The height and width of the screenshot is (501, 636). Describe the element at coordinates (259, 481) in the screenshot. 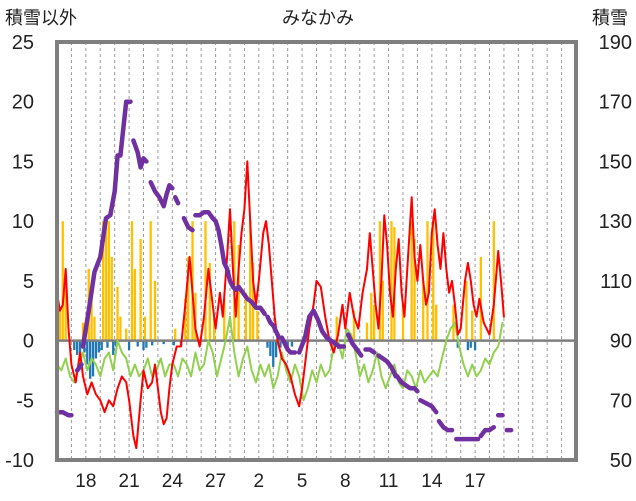

I see `x-tick-label: 2` at that location.